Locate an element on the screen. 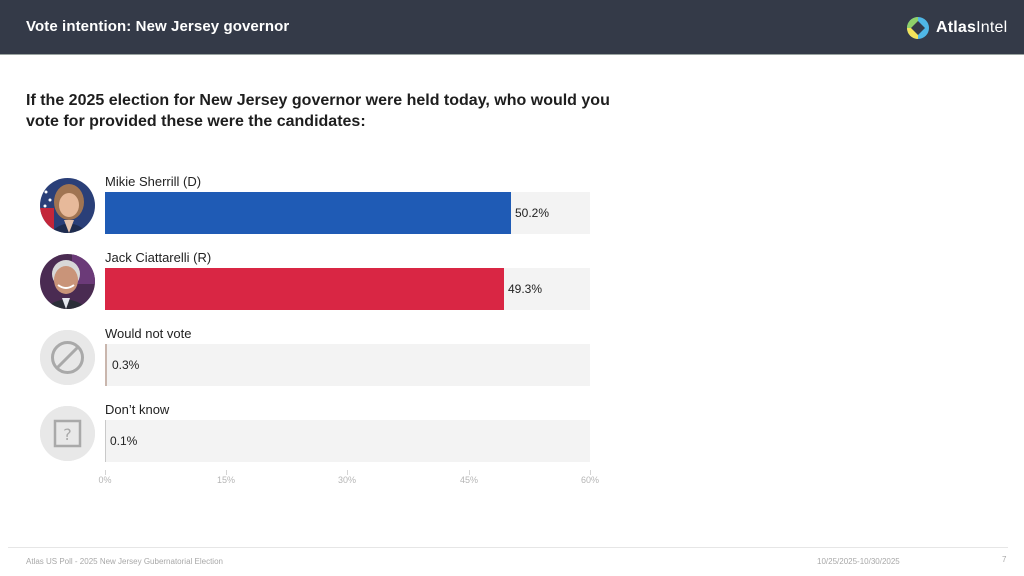 The width and height of the screenshot is (1024, 576). tick-label: 45% is located at coordinates (469, 480).